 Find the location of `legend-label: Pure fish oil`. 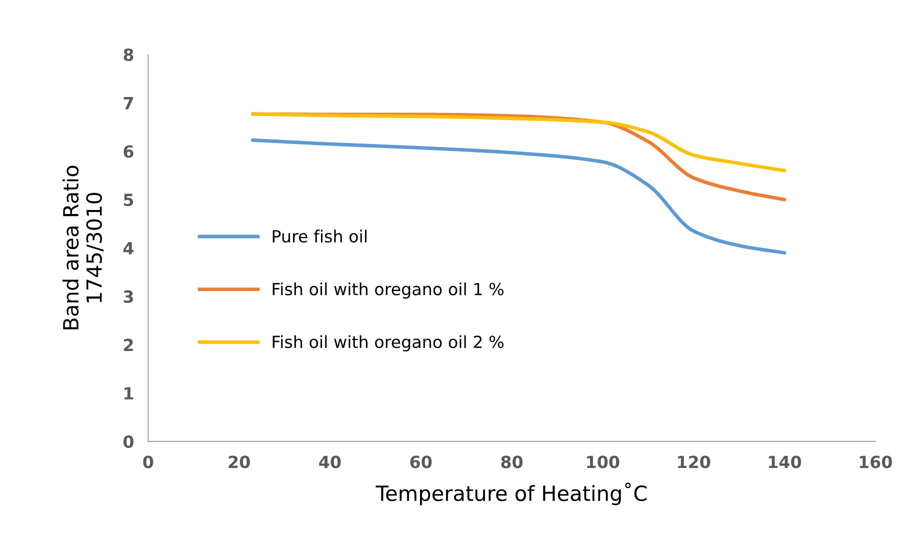

legend-label: Pure fish oil is located at coordinates (319, 236).